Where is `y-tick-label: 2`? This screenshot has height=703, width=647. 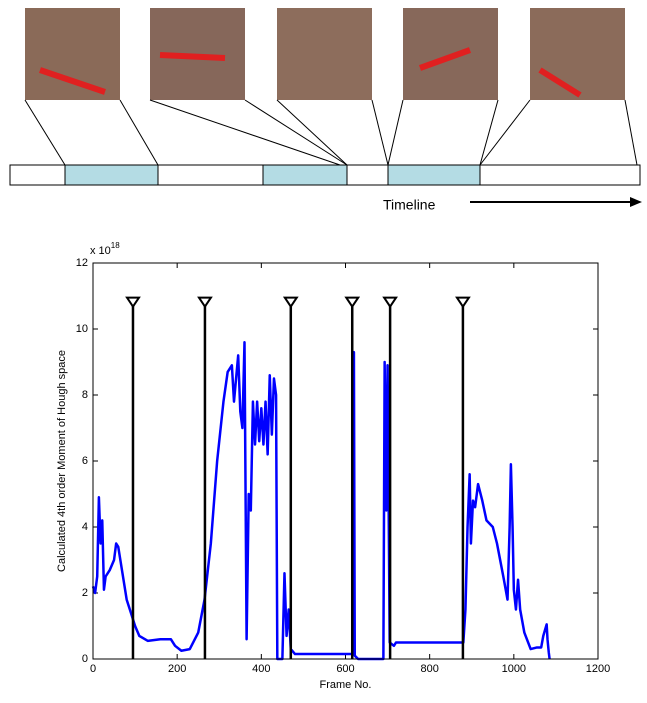
y-tick-label: 2 is located at coordinates (85, 593).